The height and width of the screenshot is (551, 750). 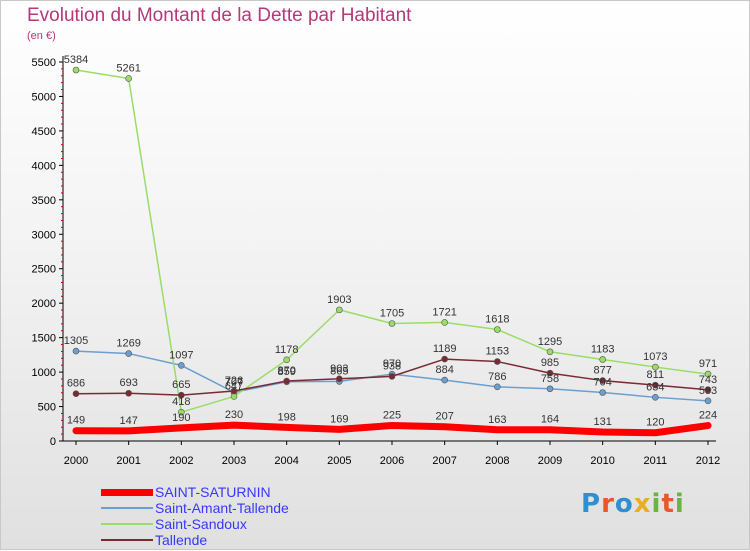 I want to click on legend-item: Saint-Sandoux, so click(x=231, y=524).